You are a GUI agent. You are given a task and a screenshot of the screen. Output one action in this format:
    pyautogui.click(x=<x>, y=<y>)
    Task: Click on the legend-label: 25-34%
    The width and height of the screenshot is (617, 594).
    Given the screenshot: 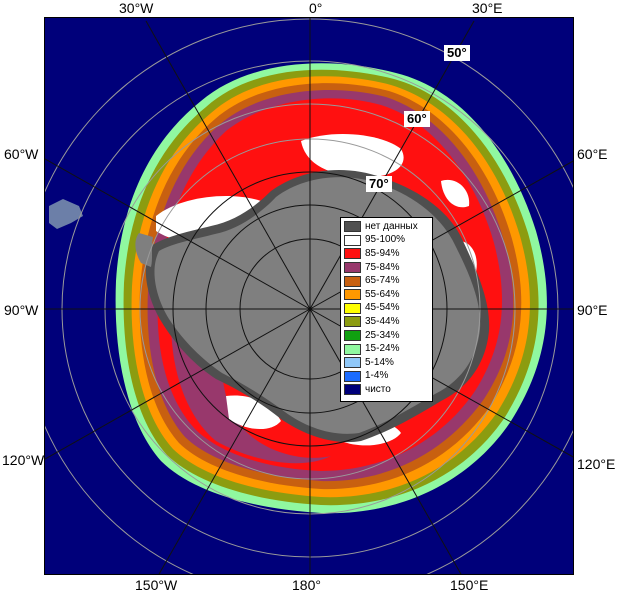 What is the action you would take?
    pyautogui.click(x=382, y=335)
    